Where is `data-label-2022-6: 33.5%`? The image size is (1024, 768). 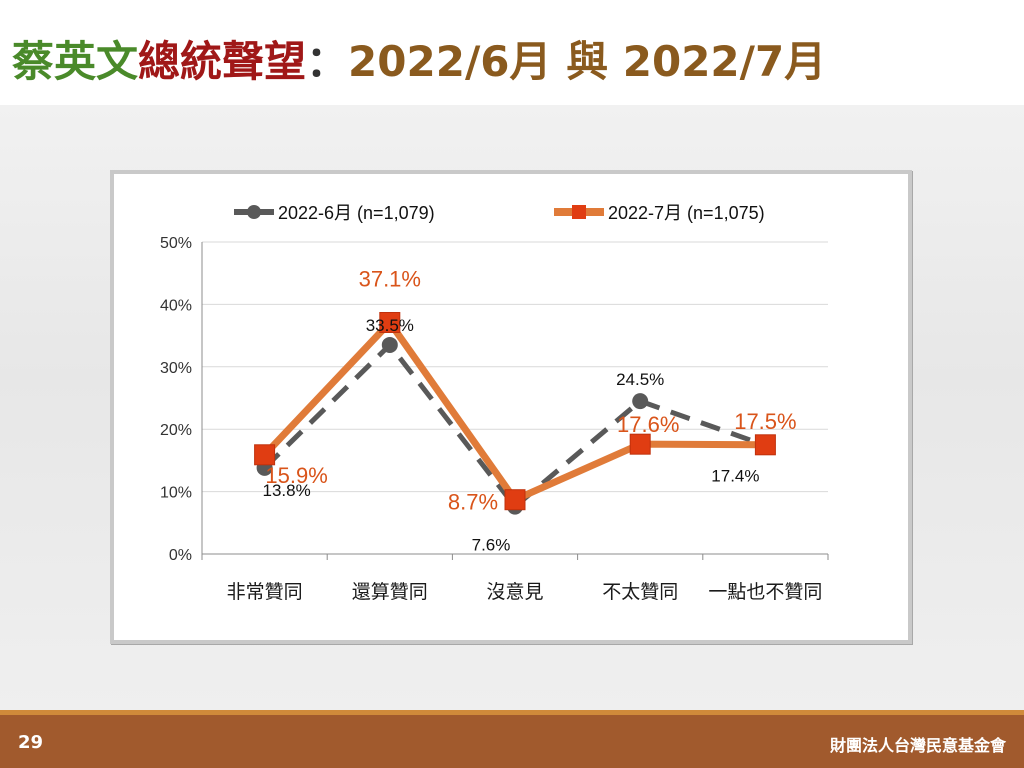
data-label-2022-6: 33.5% is located at coordinates (390, 325).